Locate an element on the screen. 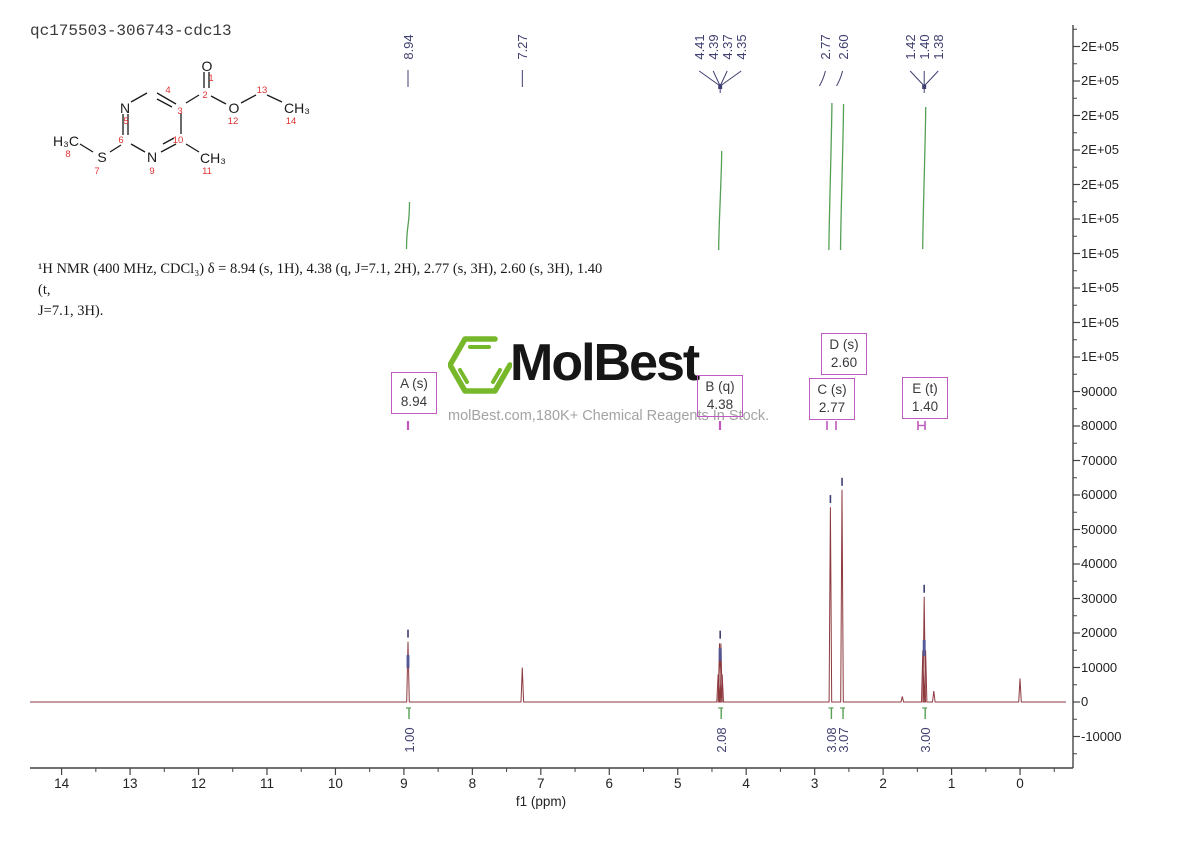 The image size is (1190, 841). assignment-id: C (s) is located at coordinates (832, 389).